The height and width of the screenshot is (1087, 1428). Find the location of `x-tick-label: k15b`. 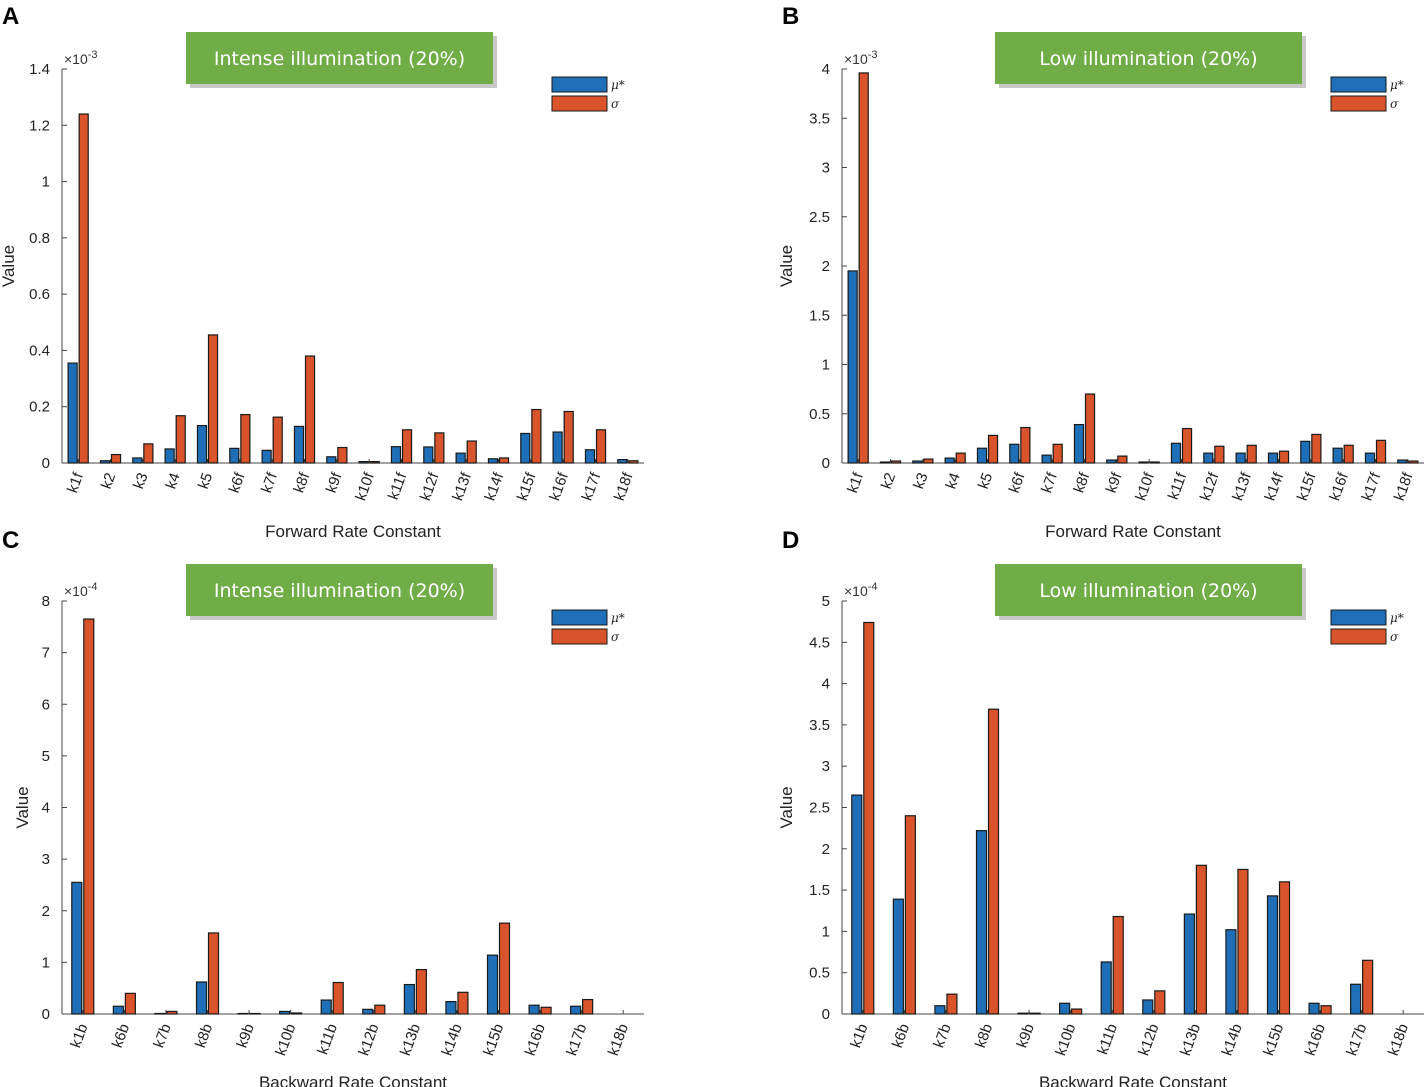

x-tick-label: k15b is located at coordinates (493, 1040).